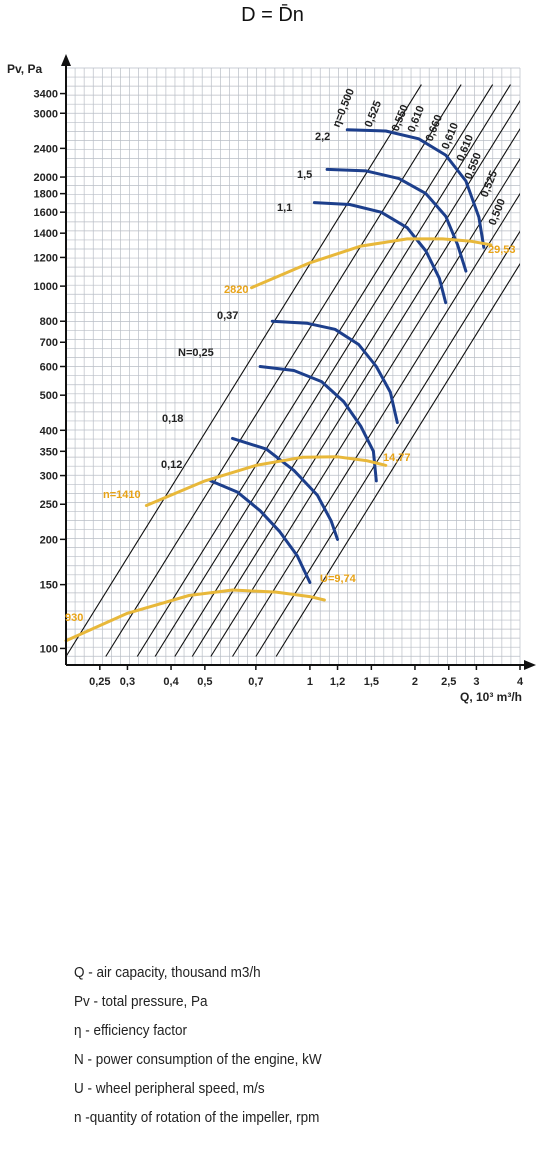 The height and width of the screenshot is (1163, 545). I want to click on peripheral-speed-label: U=9,74, so click(338, 579).